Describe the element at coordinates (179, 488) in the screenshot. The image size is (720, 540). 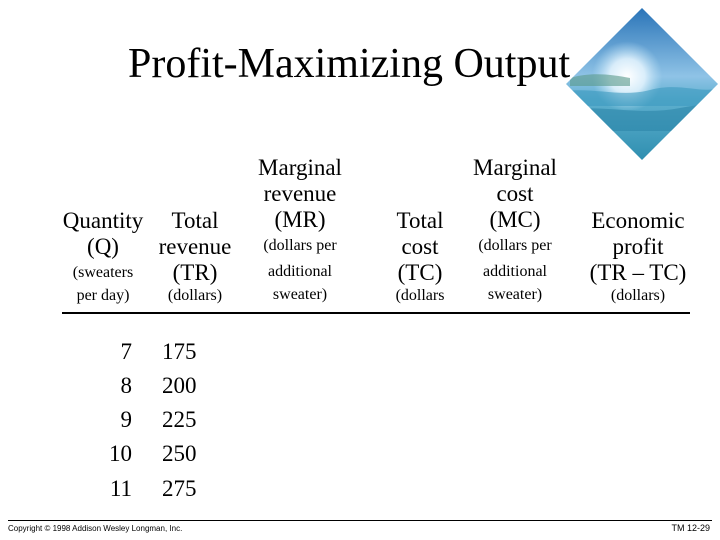
I see `total-revenue-cell: 275` at that location.